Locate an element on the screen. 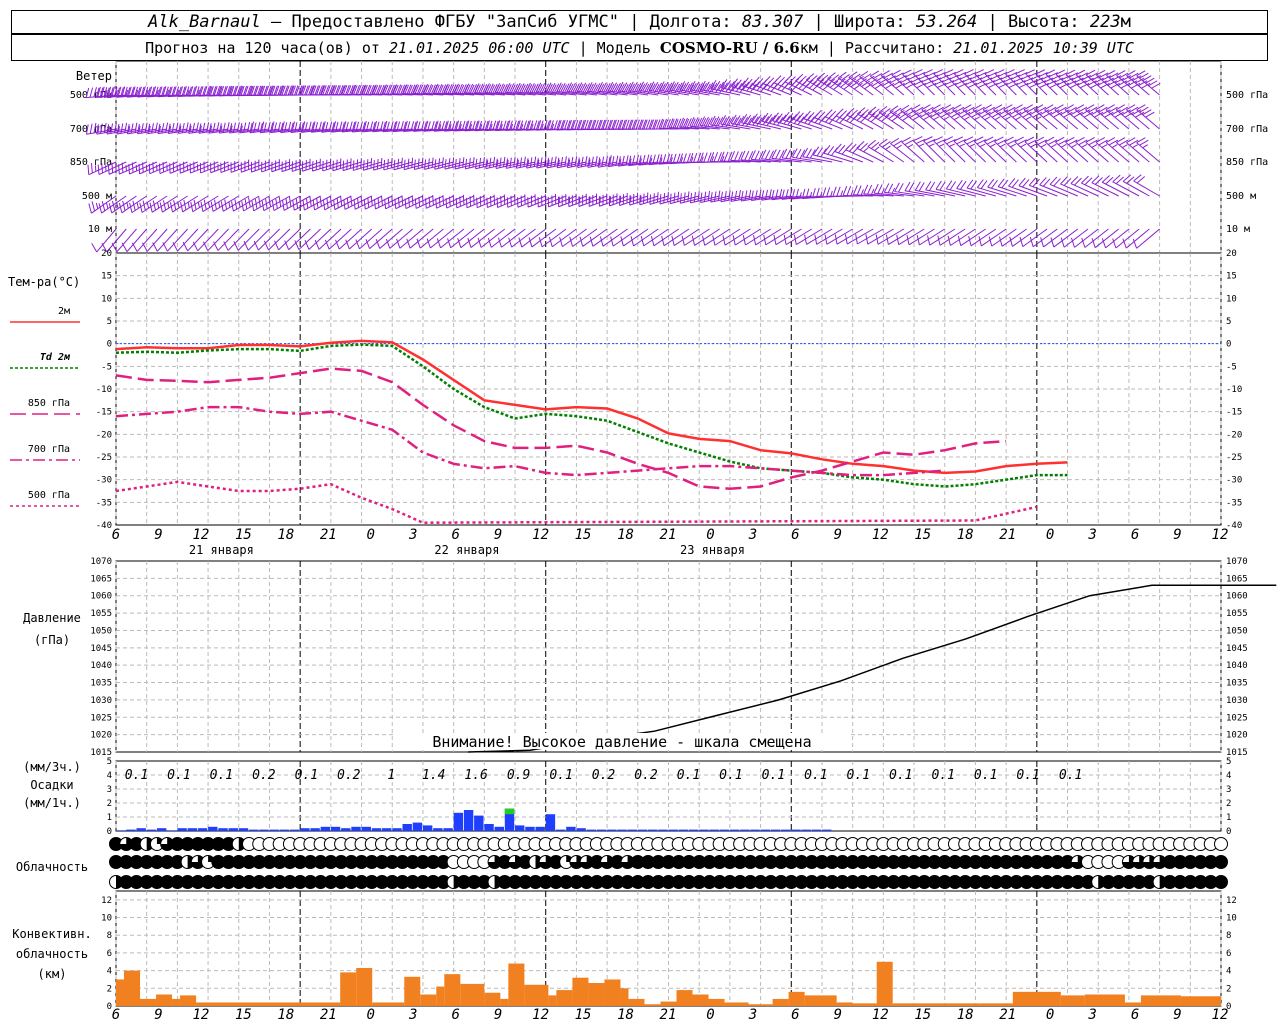 The image size is (1280, 1024). sep: | is located at coordinates (818, 22).